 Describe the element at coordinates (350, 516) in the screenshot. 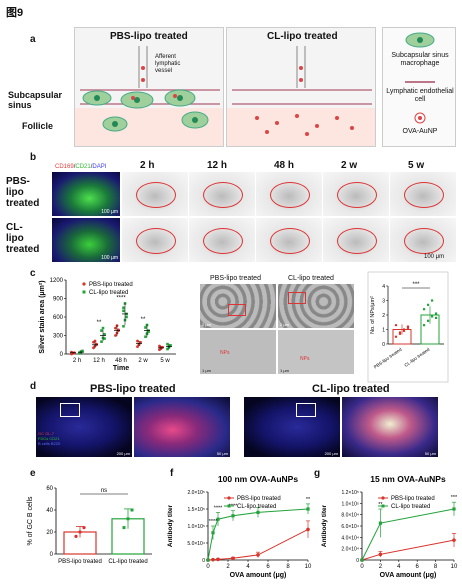

I see `y-tick-label: 8.0×10⁴` at that location.